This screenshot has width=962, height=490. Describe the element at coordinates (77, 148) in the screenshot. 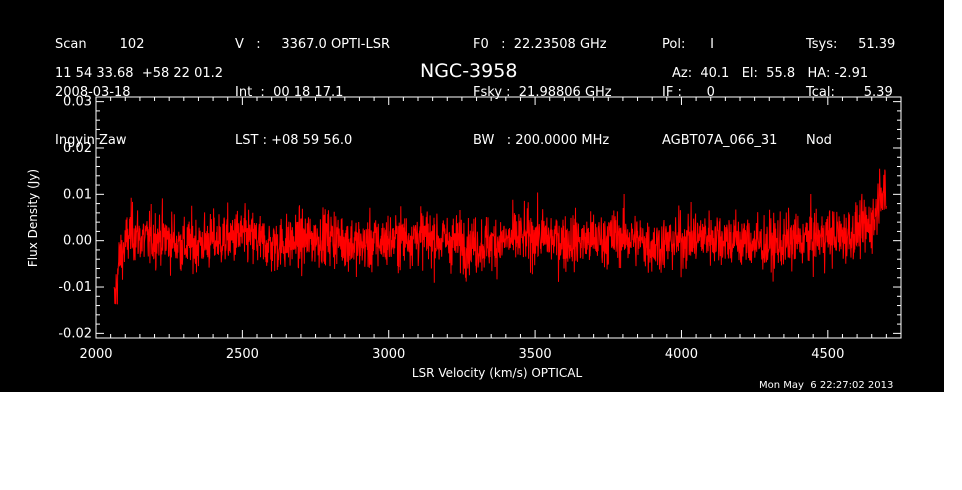

I see `y-tick-label: 0.02` at that location.